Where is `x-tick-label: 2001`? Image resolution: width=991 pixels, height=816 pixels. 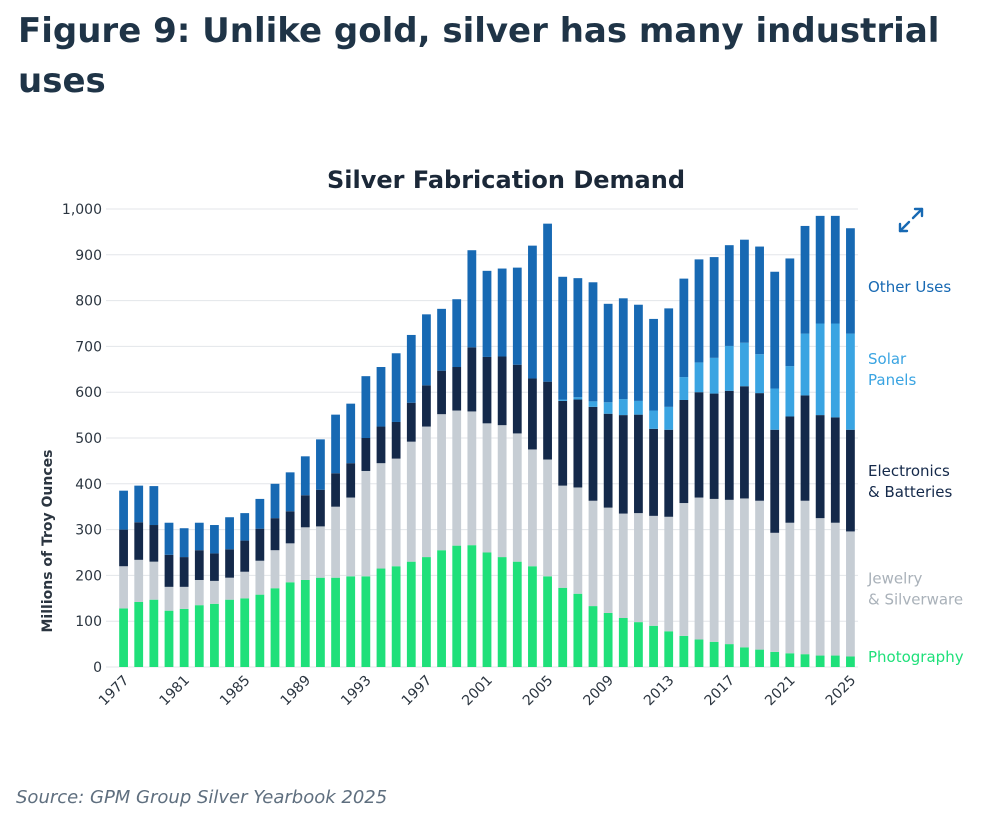 x-tick-label: 2001 is located at coordinates (477, 691).